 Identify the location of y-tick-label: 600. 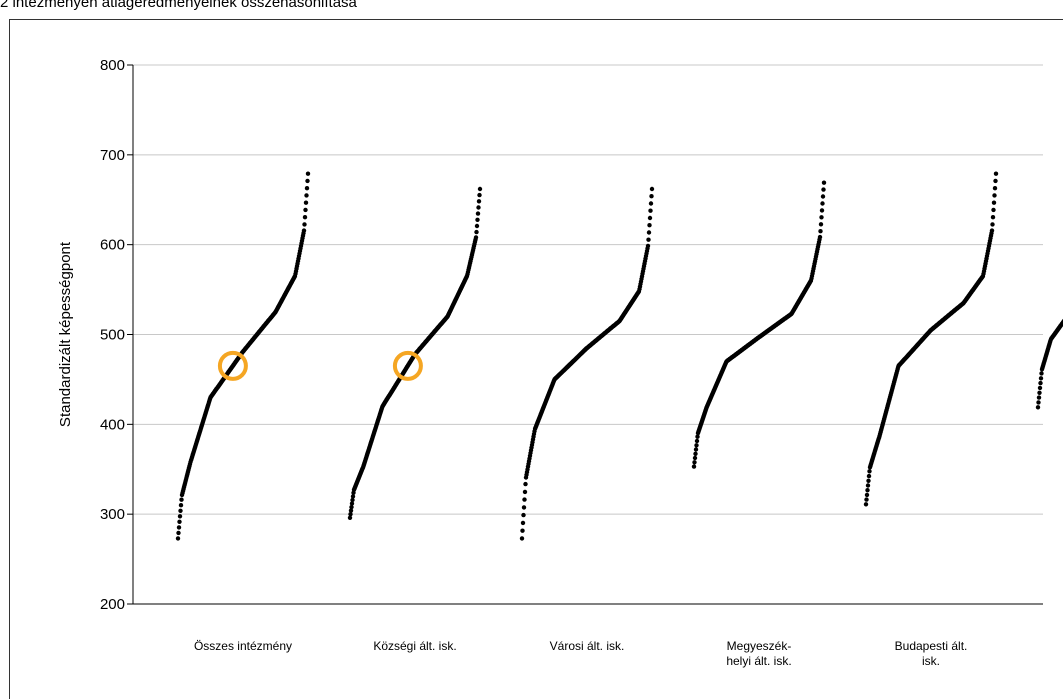
(112, 245).